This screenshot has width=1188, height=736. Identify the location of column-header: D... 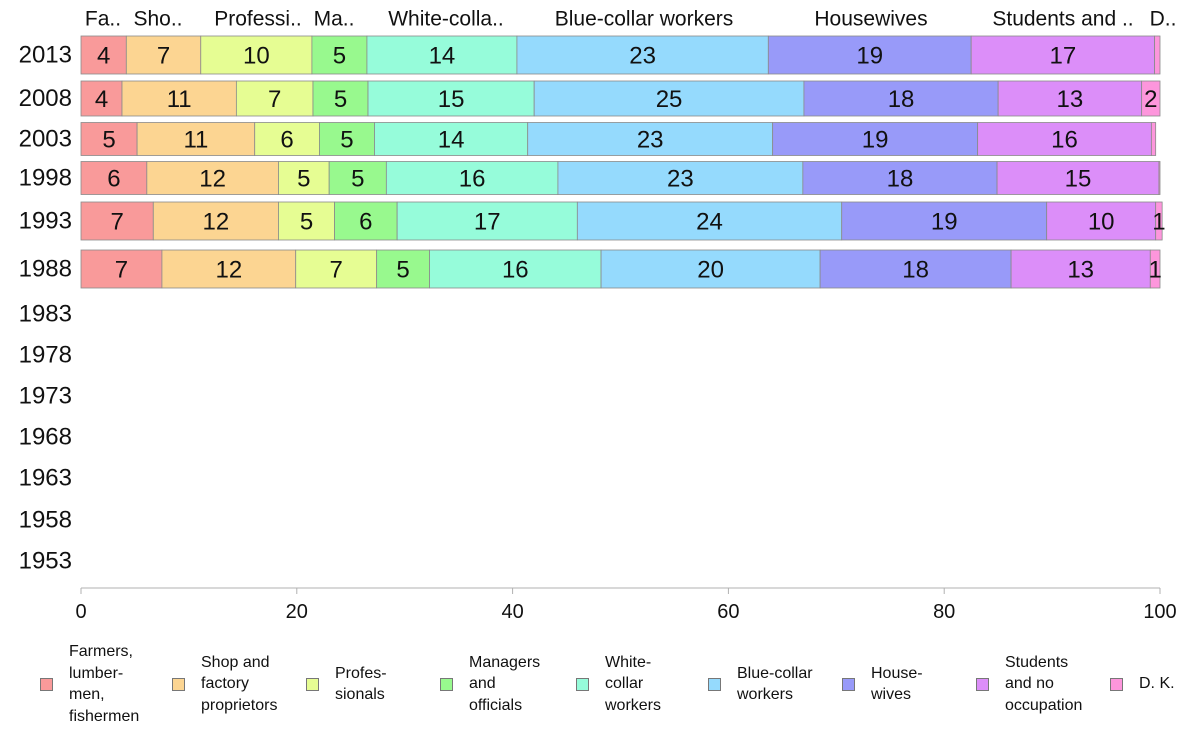
(1163, 19).